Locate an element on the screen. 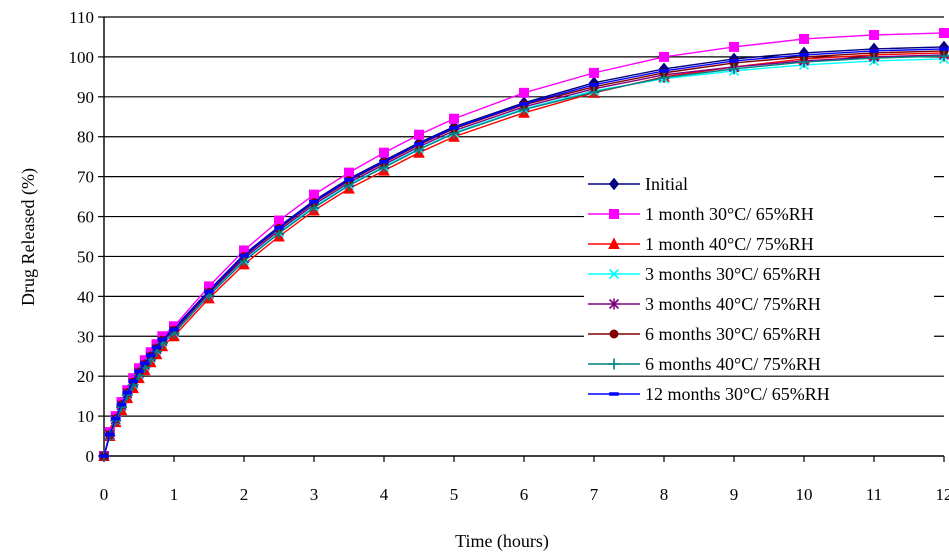 The height and width of the screenshot is (559, 949). legend-entry: 12 months 30°C/ 65%RH is located at coordinates (759, 393).